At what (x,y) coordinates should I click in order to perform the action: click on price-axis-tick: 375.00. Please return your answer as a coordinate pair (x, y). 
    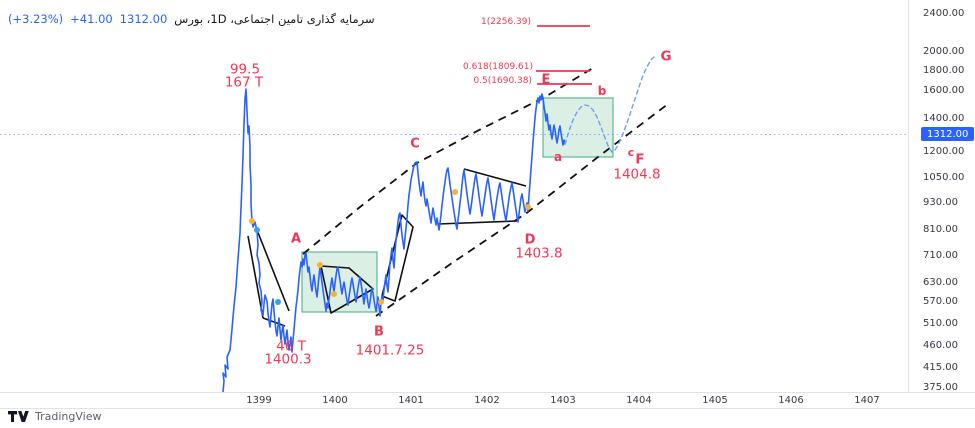
    Looking at the image, I should click on (940, 387).